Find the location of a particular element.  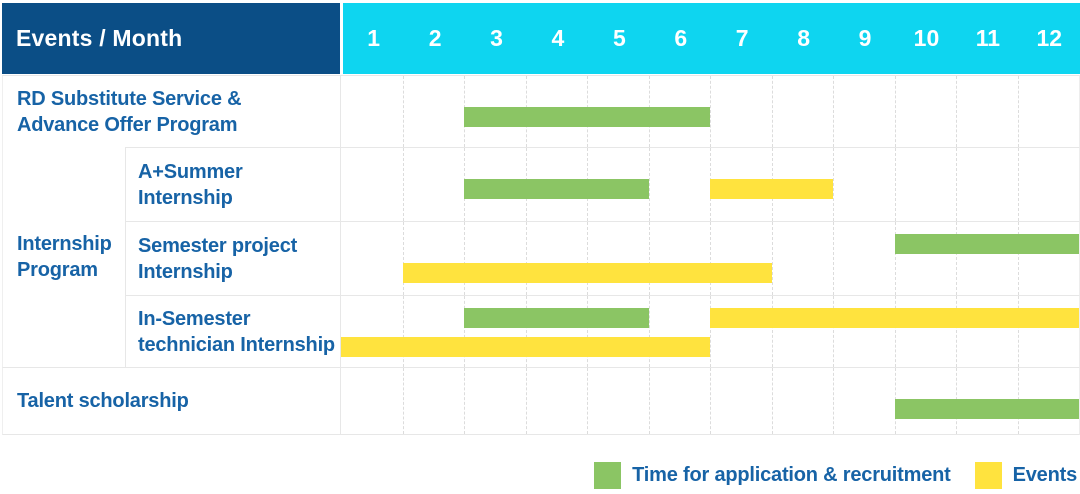

label-line: technician Internship is located at coordinates (236, 344).